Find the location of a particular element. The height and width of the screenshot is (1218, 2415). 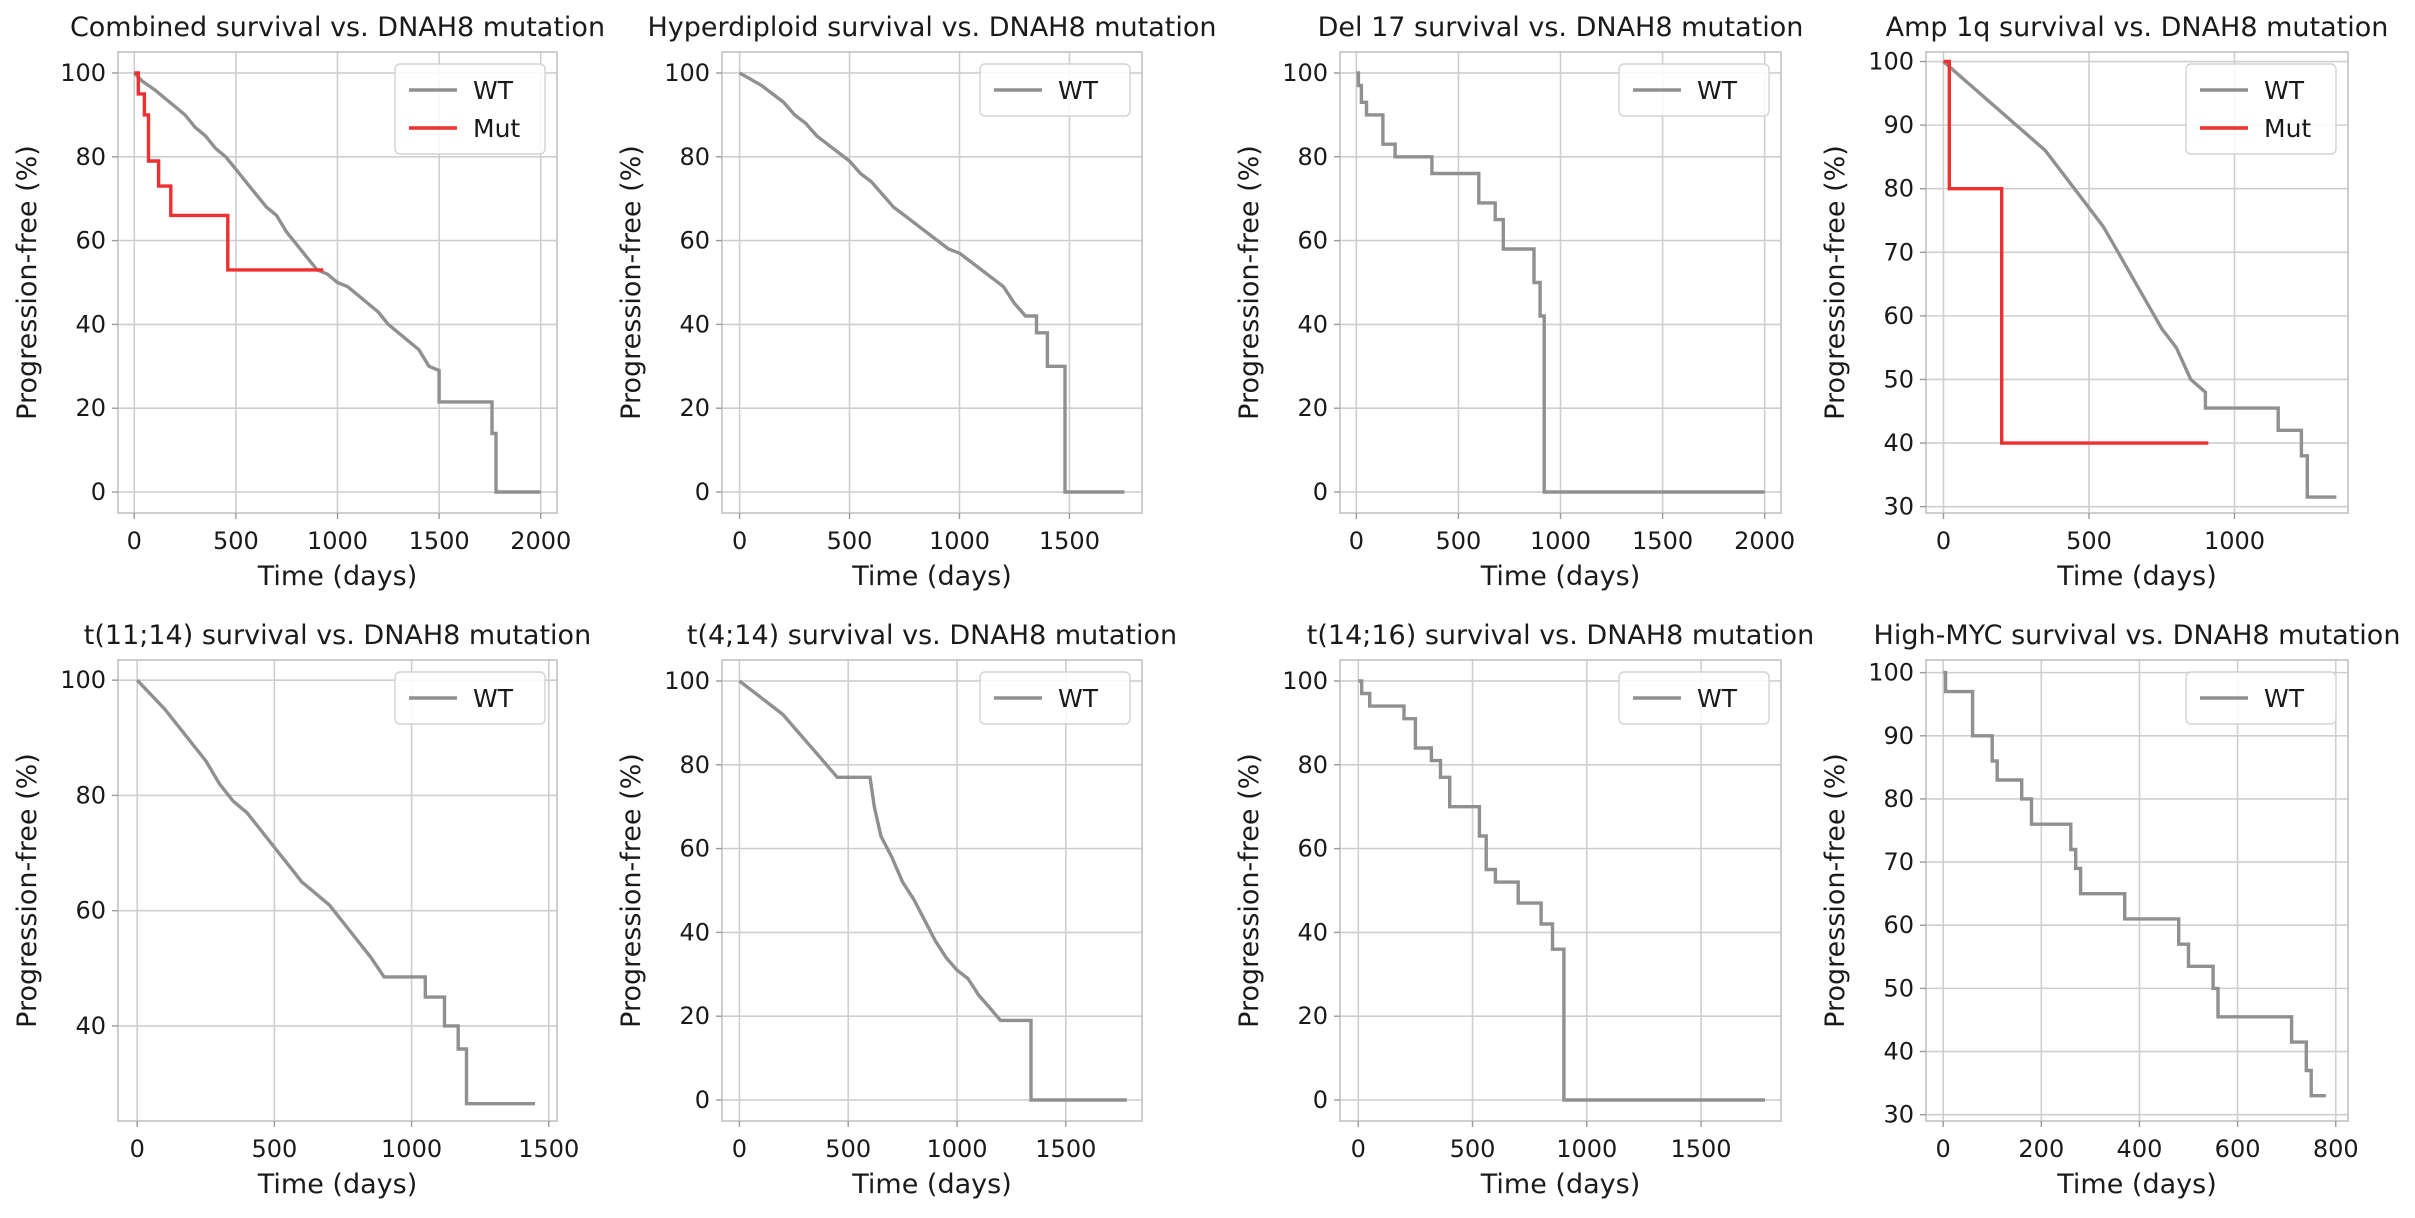

chart-title: Amp 1q survival vs. DNAH8 mutation is located at coordinates (2137, 27).